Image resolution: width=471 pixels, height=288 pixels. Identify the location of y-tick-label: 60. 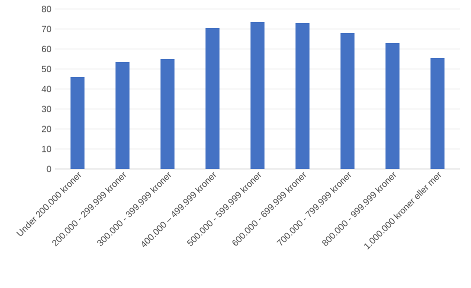
(47, 49).